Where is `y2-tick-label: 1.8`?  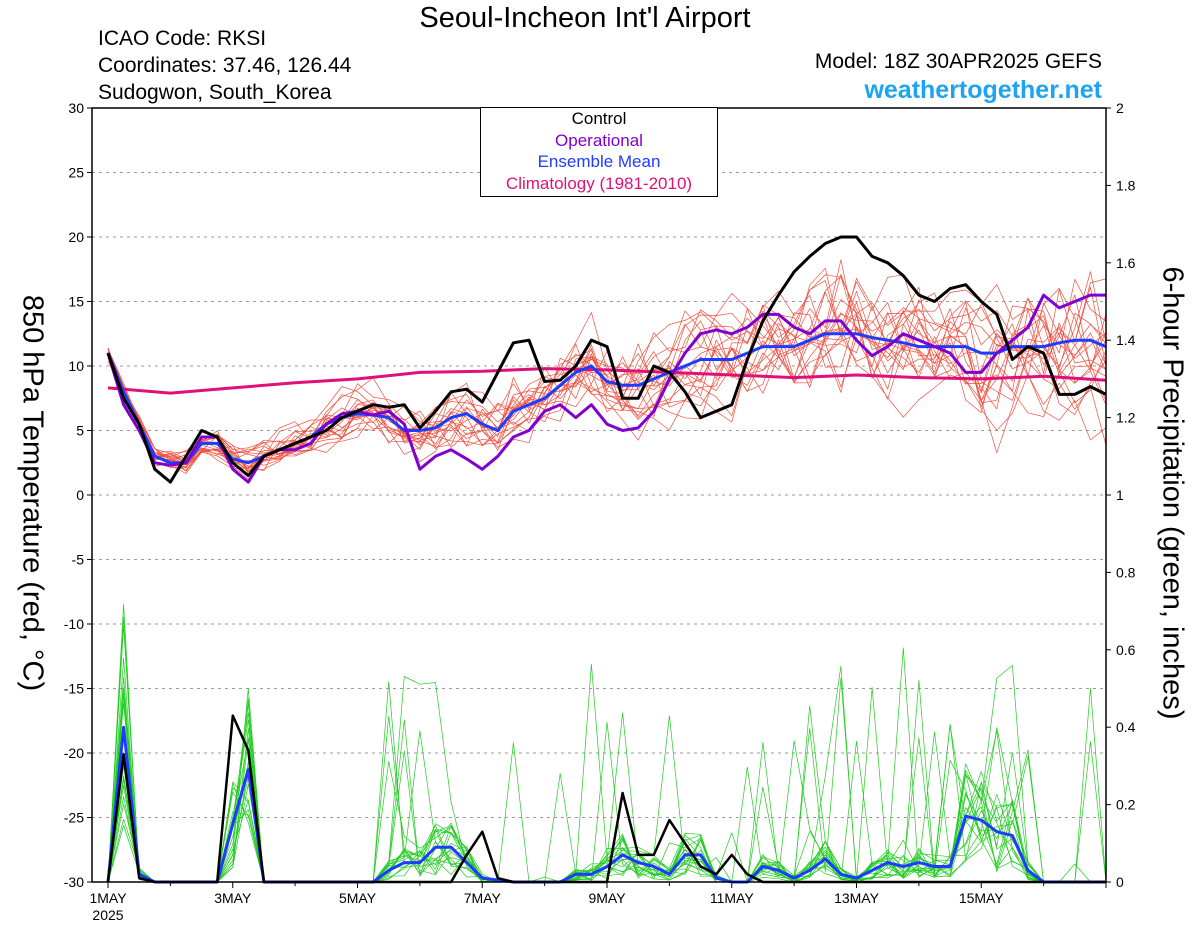
y2-tick-label: 1.8 is located at coordinates (1126, 185).